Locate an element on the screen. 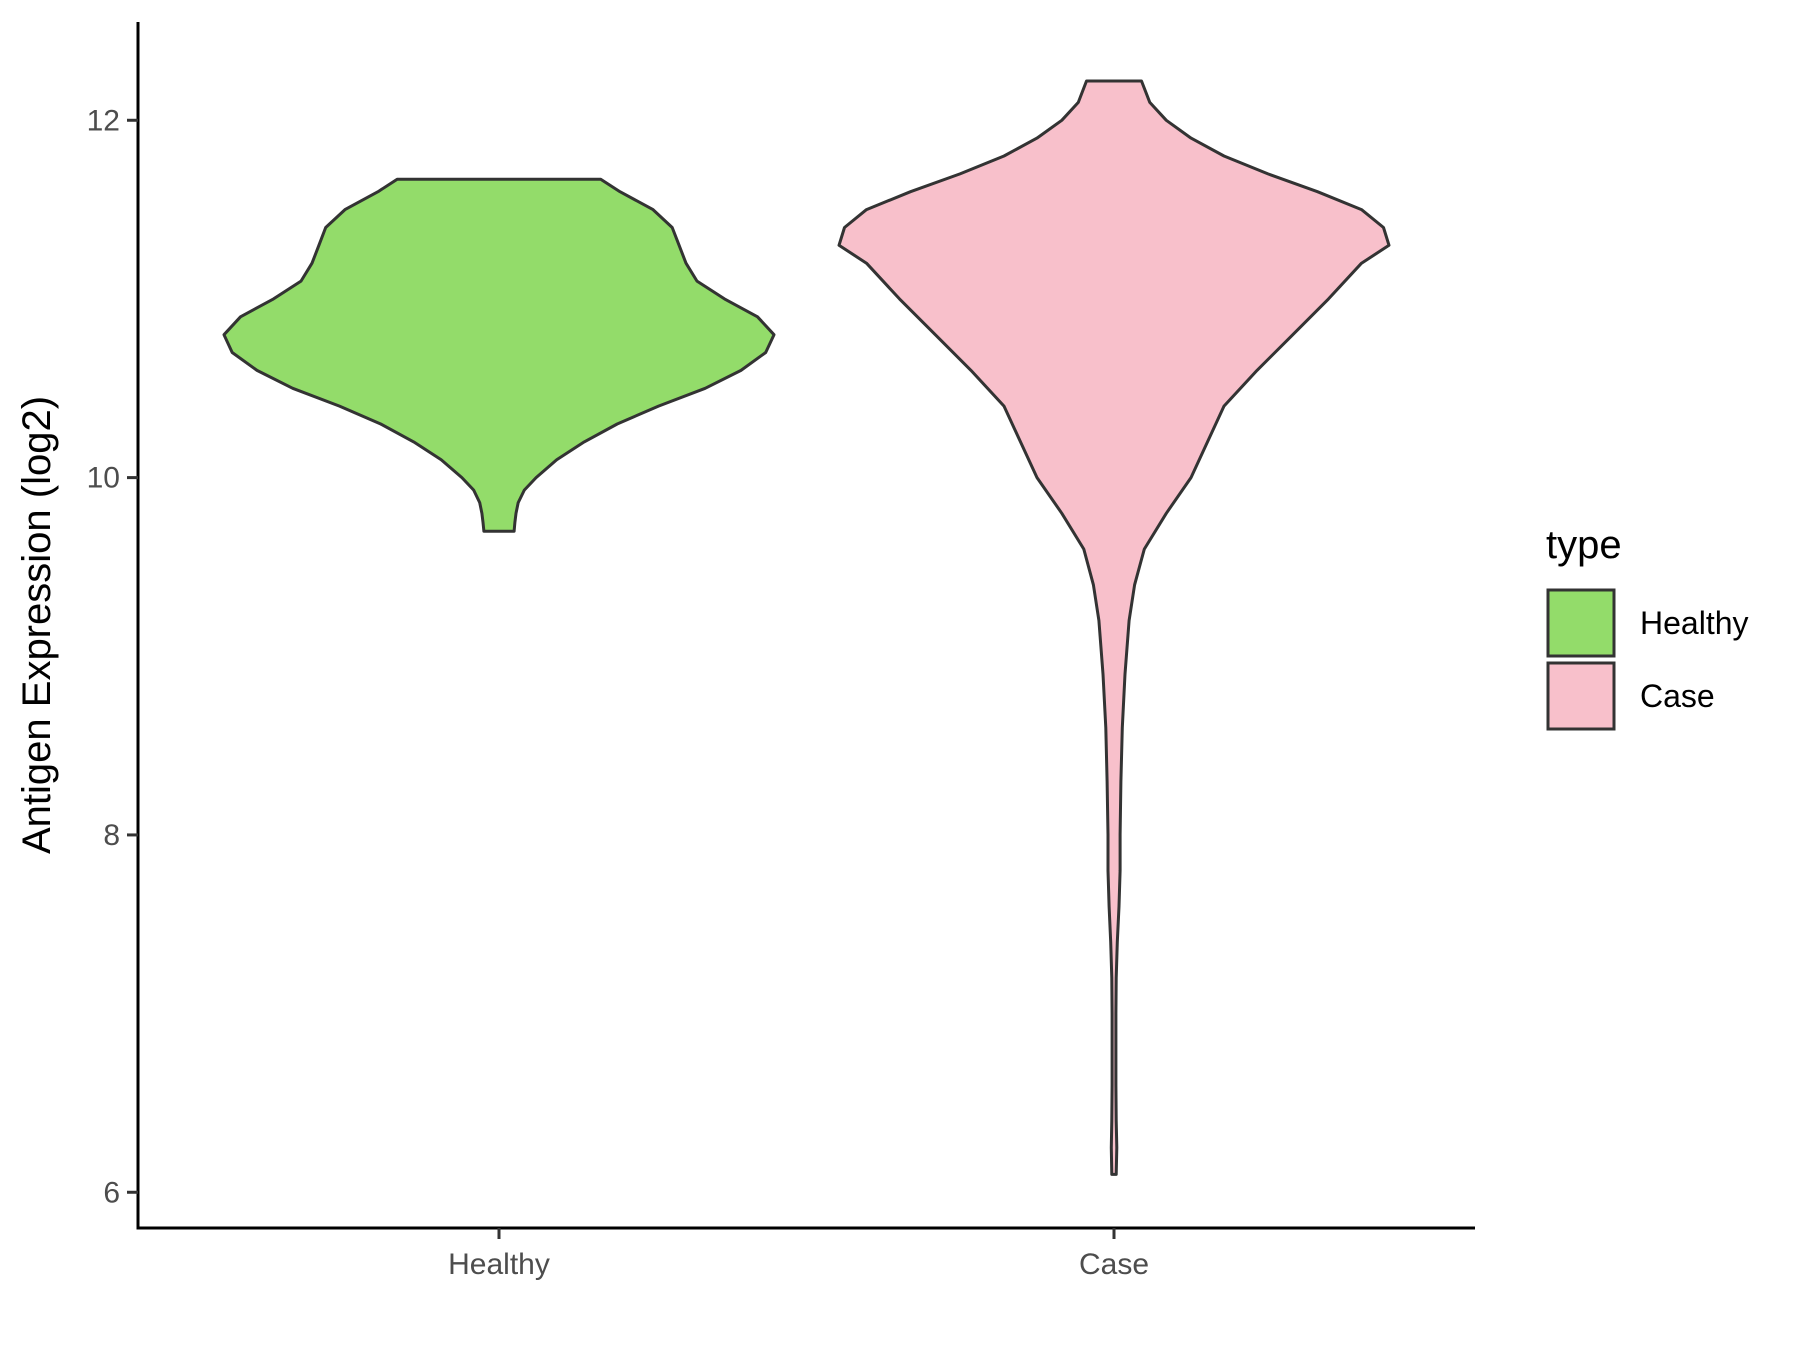 This screenshot has height=1350, width=1800. legend-swatch-healthy is located at coordinates (1581, 623).